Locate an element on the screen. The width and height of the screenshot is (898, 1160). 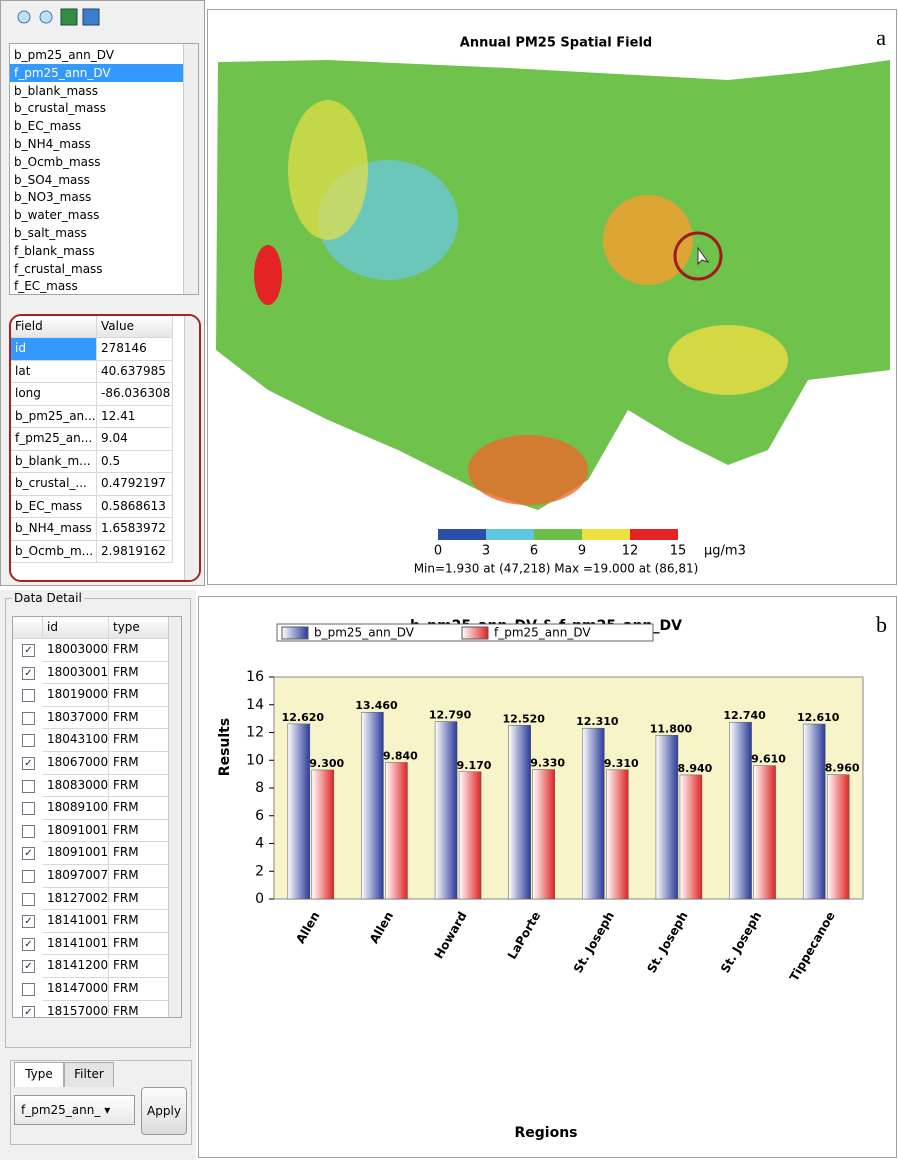
value-label: 12.310 is located at coordinates (597, 721).